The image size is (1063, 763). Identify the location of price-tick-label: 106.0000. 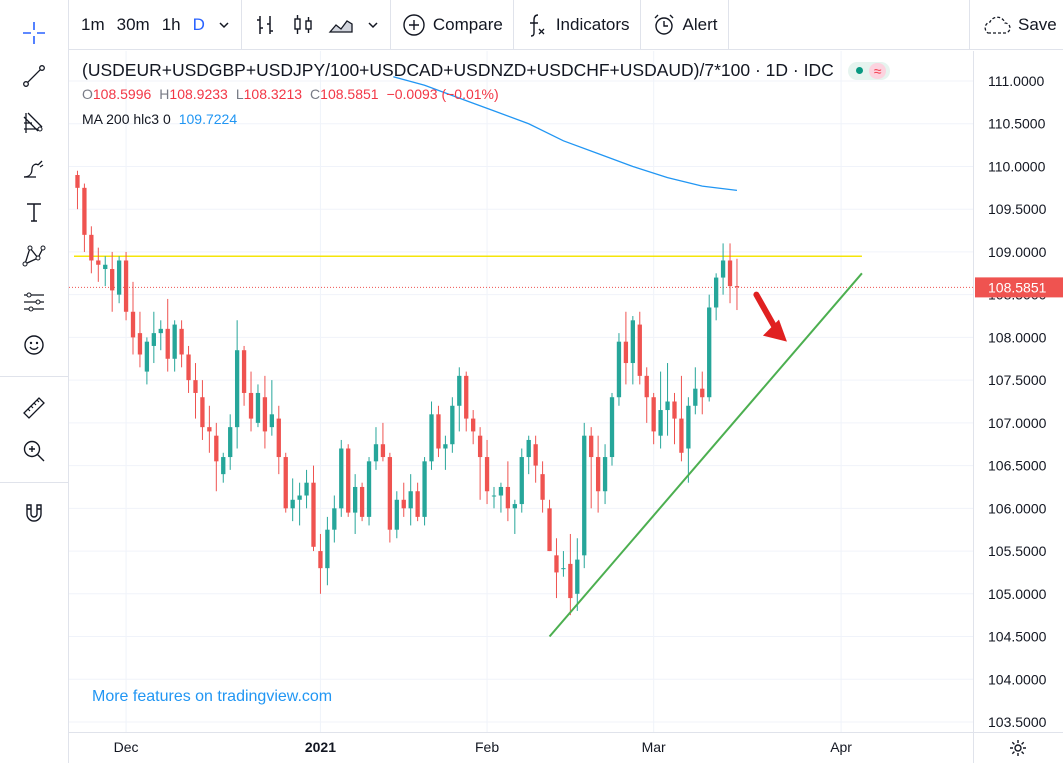
(1017, 508).